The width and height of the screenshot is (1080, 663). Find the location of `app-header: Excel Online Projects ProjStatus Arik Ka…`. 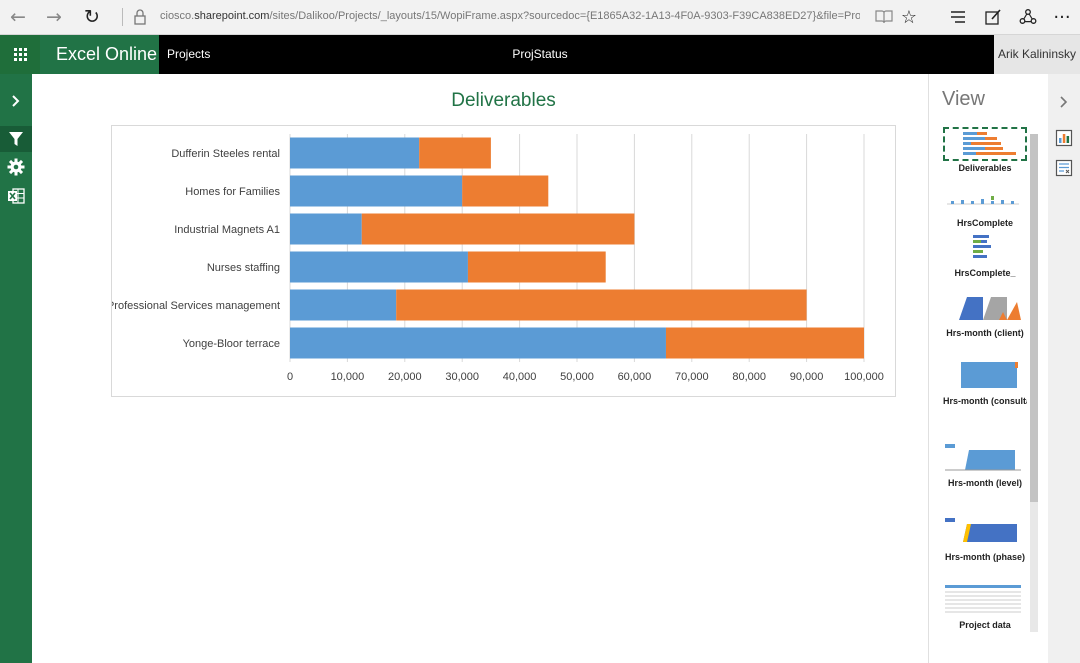

app-header: Excel Online Projects ProjStatus Arik Ka… is located at coordinates (540, 54).